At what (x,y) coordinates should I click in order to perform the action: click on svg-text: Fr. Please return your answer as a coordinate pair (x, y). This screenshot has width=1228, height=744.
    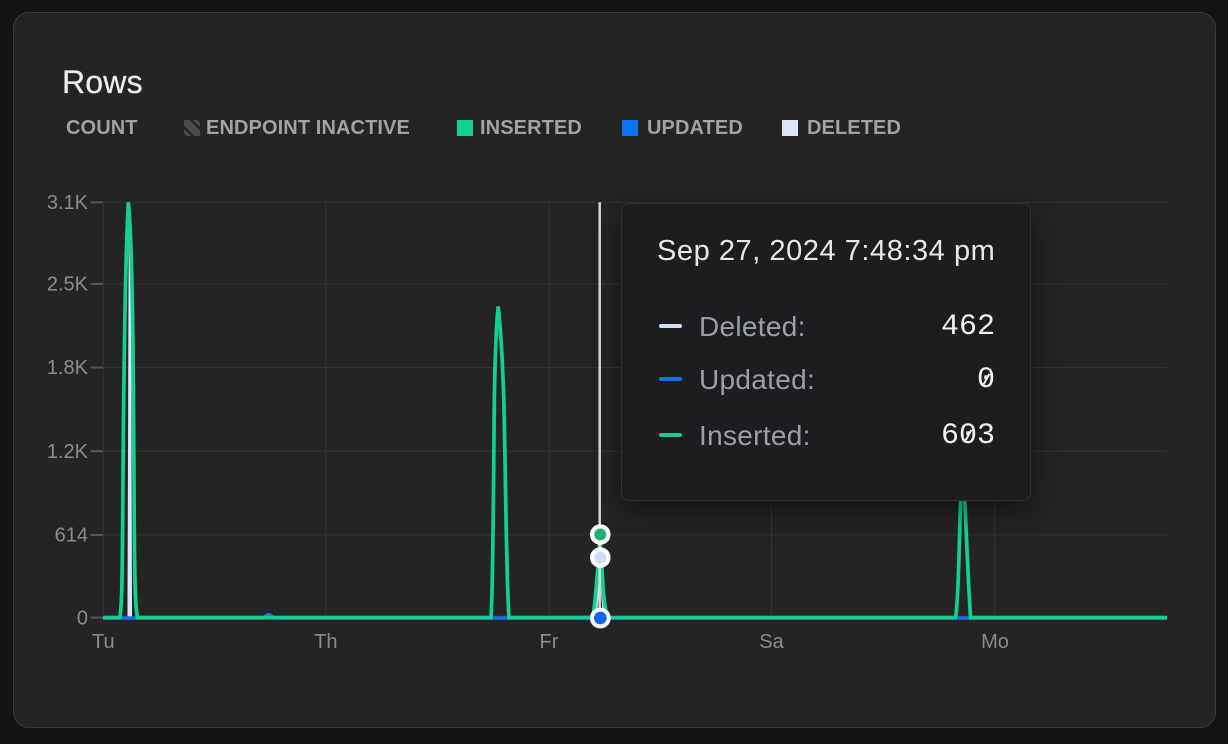
    Looking at the image, I should click on (549, 642).